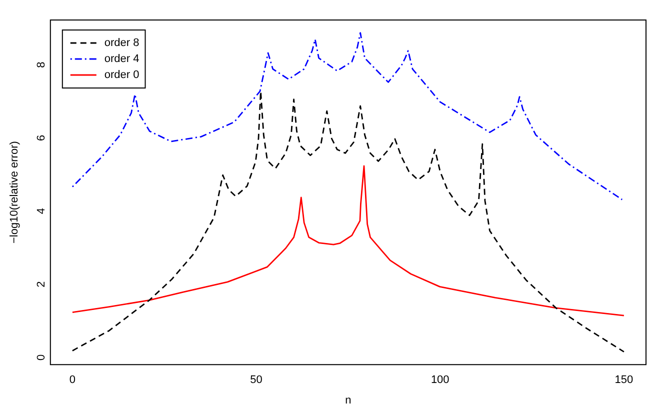 The width and height of the screenshot is (652, 413). What do you see at coordinates (256, 380) in the screenshot?
I see `x-tick-label: 50` at bounding box center [256, 380].